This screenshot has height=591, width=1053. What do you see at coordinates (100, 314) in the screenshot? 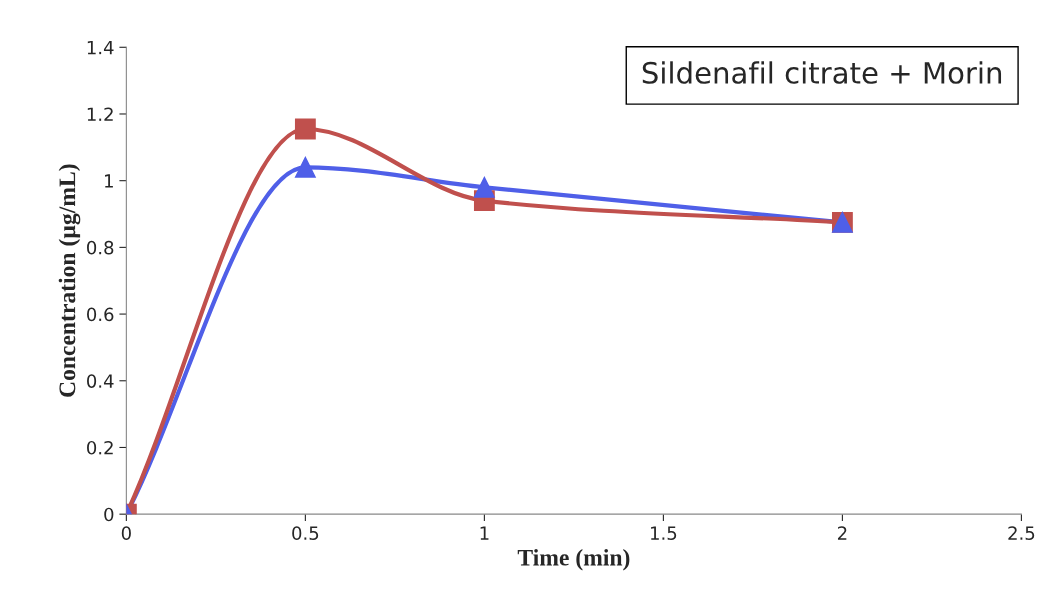
I see `y-tick-label: 0.6` at bounding box center [100, 314].